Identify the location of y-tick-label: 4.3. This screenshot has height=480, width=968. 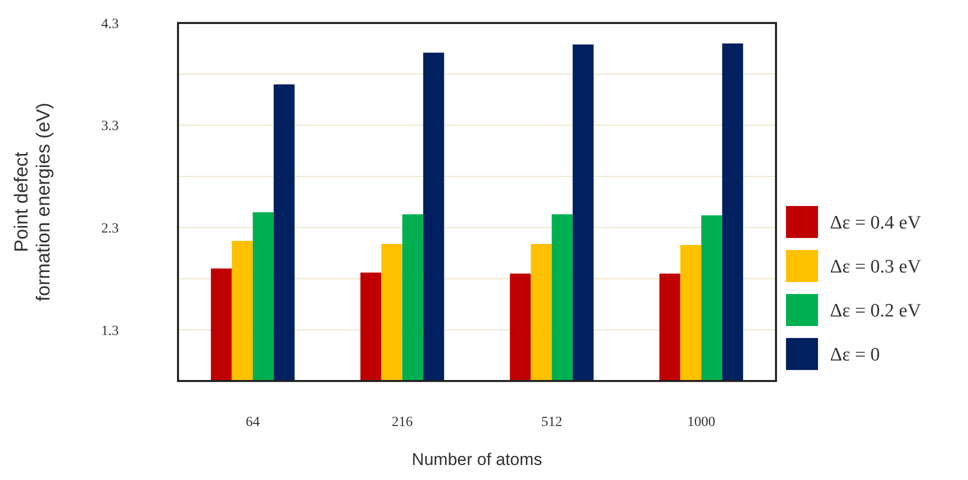
(110, 24).